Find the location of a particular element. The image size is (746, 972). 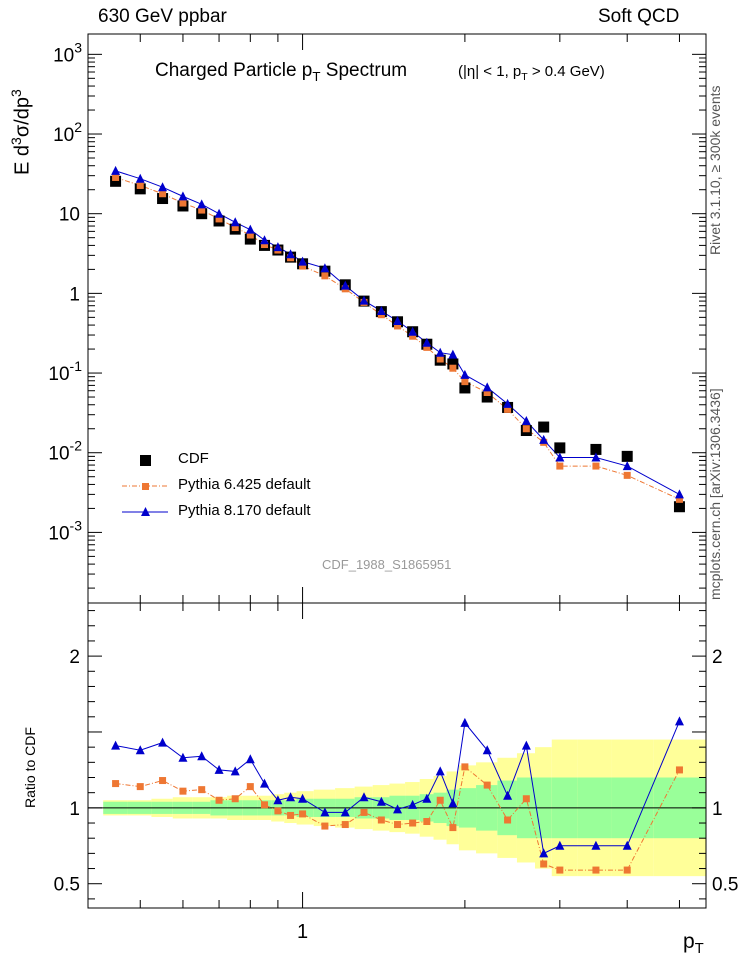

ratio-tick-label-right: 0.5 is located at coordinates (725, 885).